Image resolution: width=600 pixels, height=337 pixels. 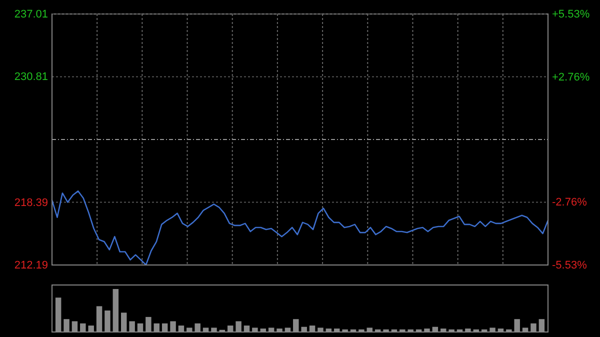 What do you see at coordinates (31, 202) in the screenshot?
I see `y-tick-label: 218.39` at bounding box center [31, 202].